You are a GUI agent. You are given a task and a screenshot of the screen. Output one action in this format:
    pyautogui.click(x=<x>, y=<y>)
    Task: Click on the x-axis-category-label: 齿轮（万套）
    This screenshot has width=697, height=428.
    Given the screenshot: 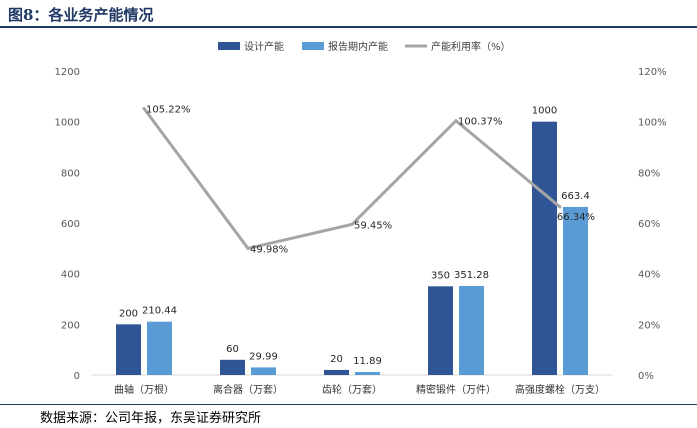 What is the action you would take?
    pyautogui.click(x=352, y=389)
    